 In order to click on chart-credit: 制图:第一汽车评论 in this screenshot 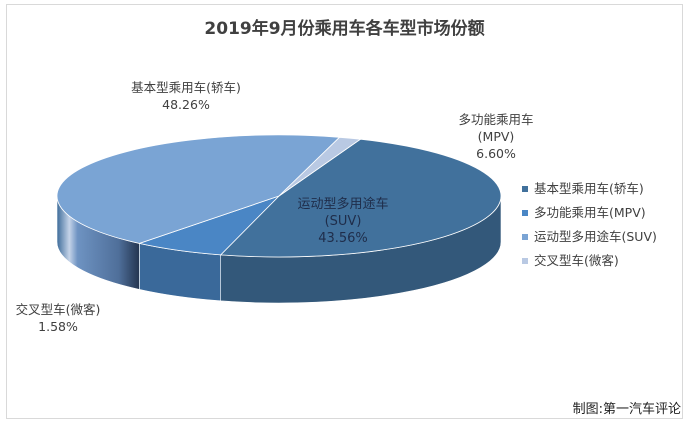, I will do `click(626, 409)`.